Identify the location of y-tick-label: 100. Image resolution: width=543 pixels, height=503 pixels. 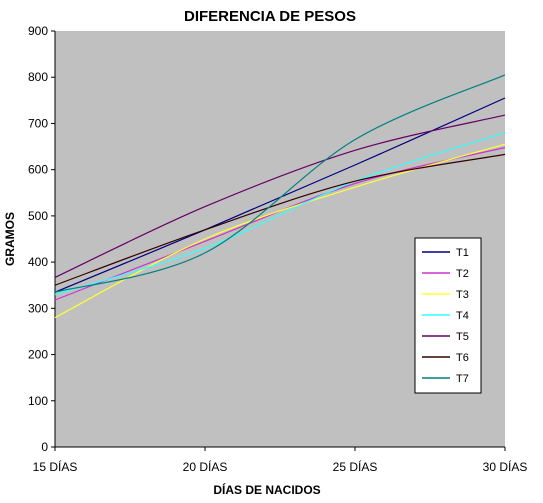
(38, 401).